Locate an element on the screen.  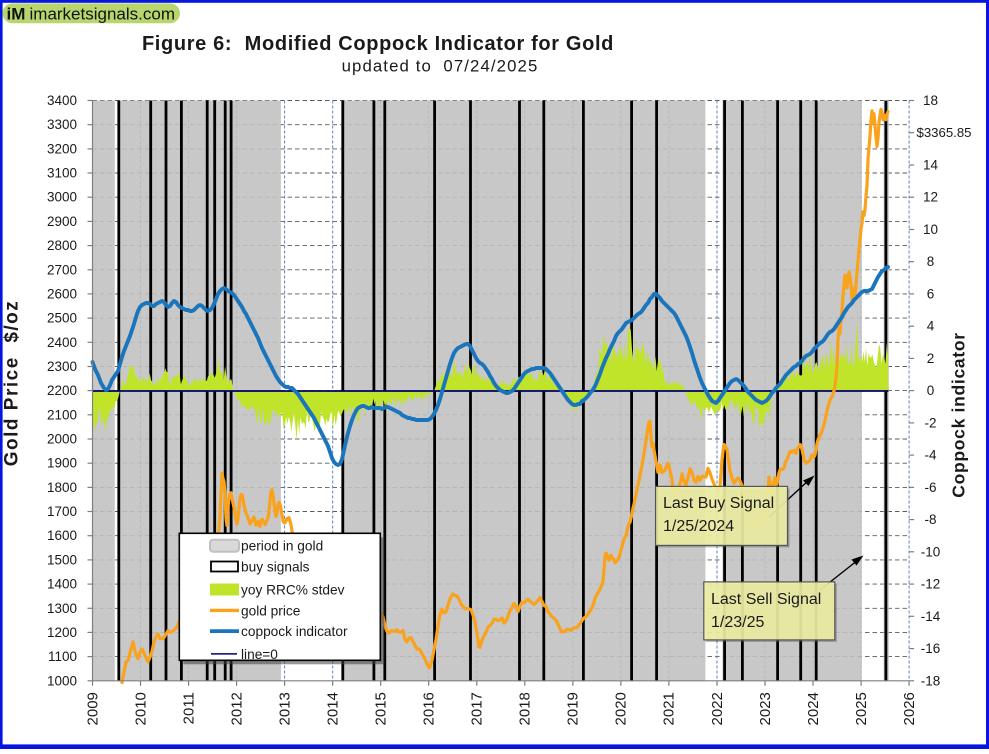
svg-text: -8 is located at coordinates (930, 519).